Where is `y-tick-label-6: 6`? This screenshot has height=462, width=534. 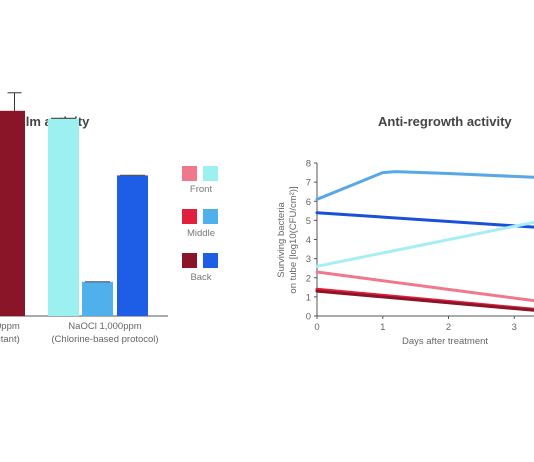 y-tick-label-6: 6 is located at coordinates (308, 202).